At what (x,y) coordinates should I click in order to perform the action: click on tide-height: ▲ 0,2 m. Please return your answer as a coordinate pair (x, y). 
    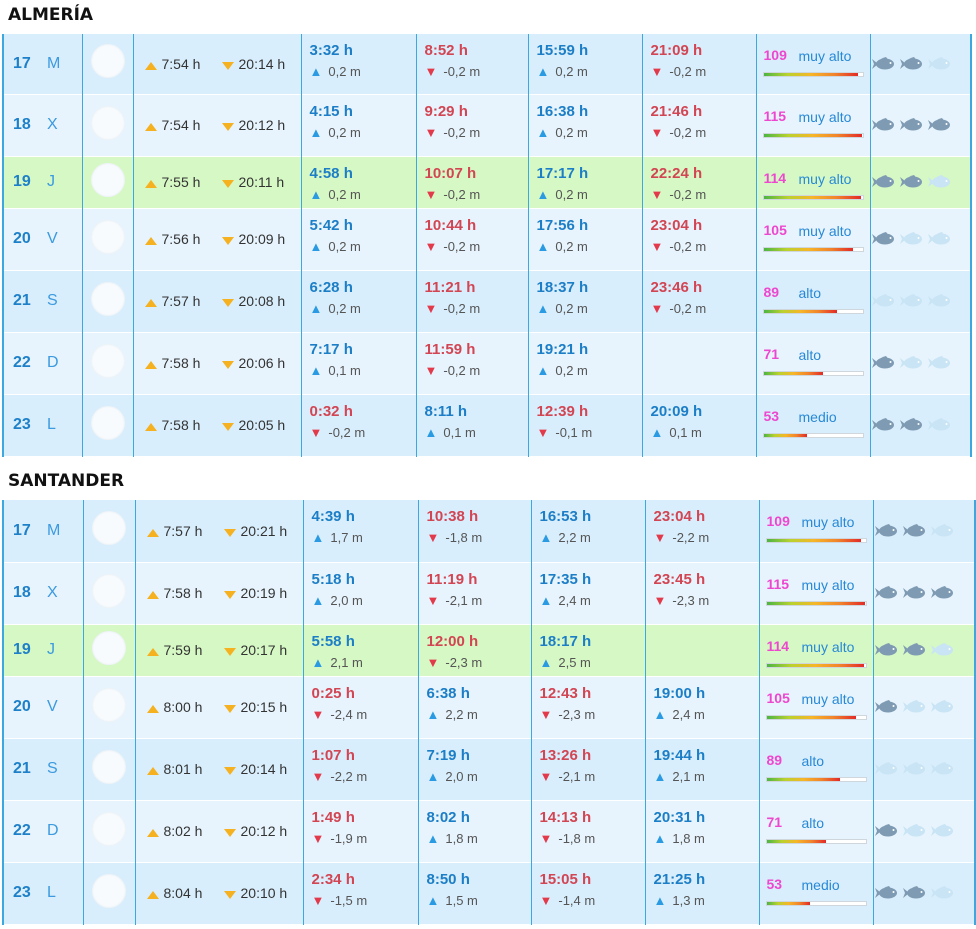
    Looking at the image, I should click on (335, 132).